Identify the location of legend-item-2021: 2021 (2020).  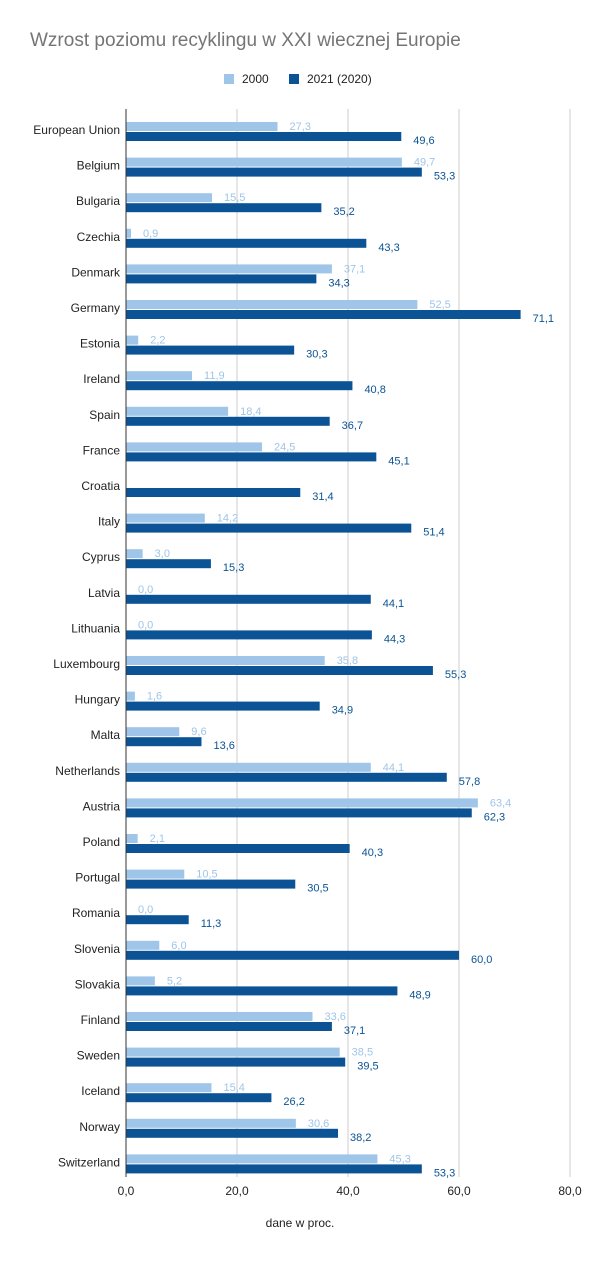
(330, 79).